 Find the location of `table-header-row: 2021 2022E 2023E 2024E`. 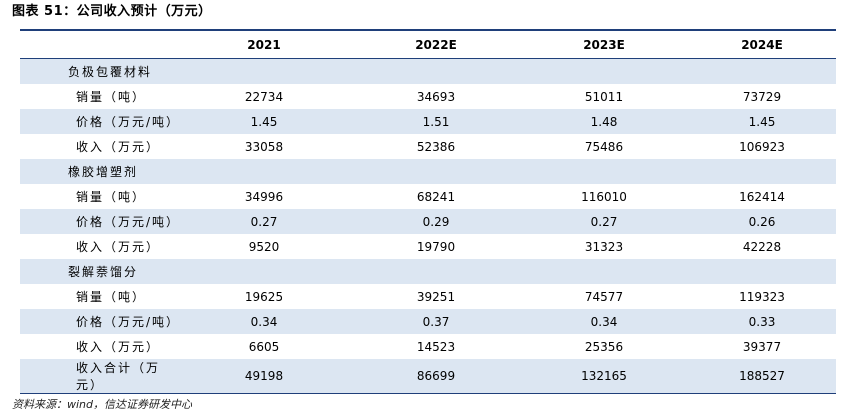

table-header-row: 2021 2022E 2023E 2024E is located at coordinates (428, 45).